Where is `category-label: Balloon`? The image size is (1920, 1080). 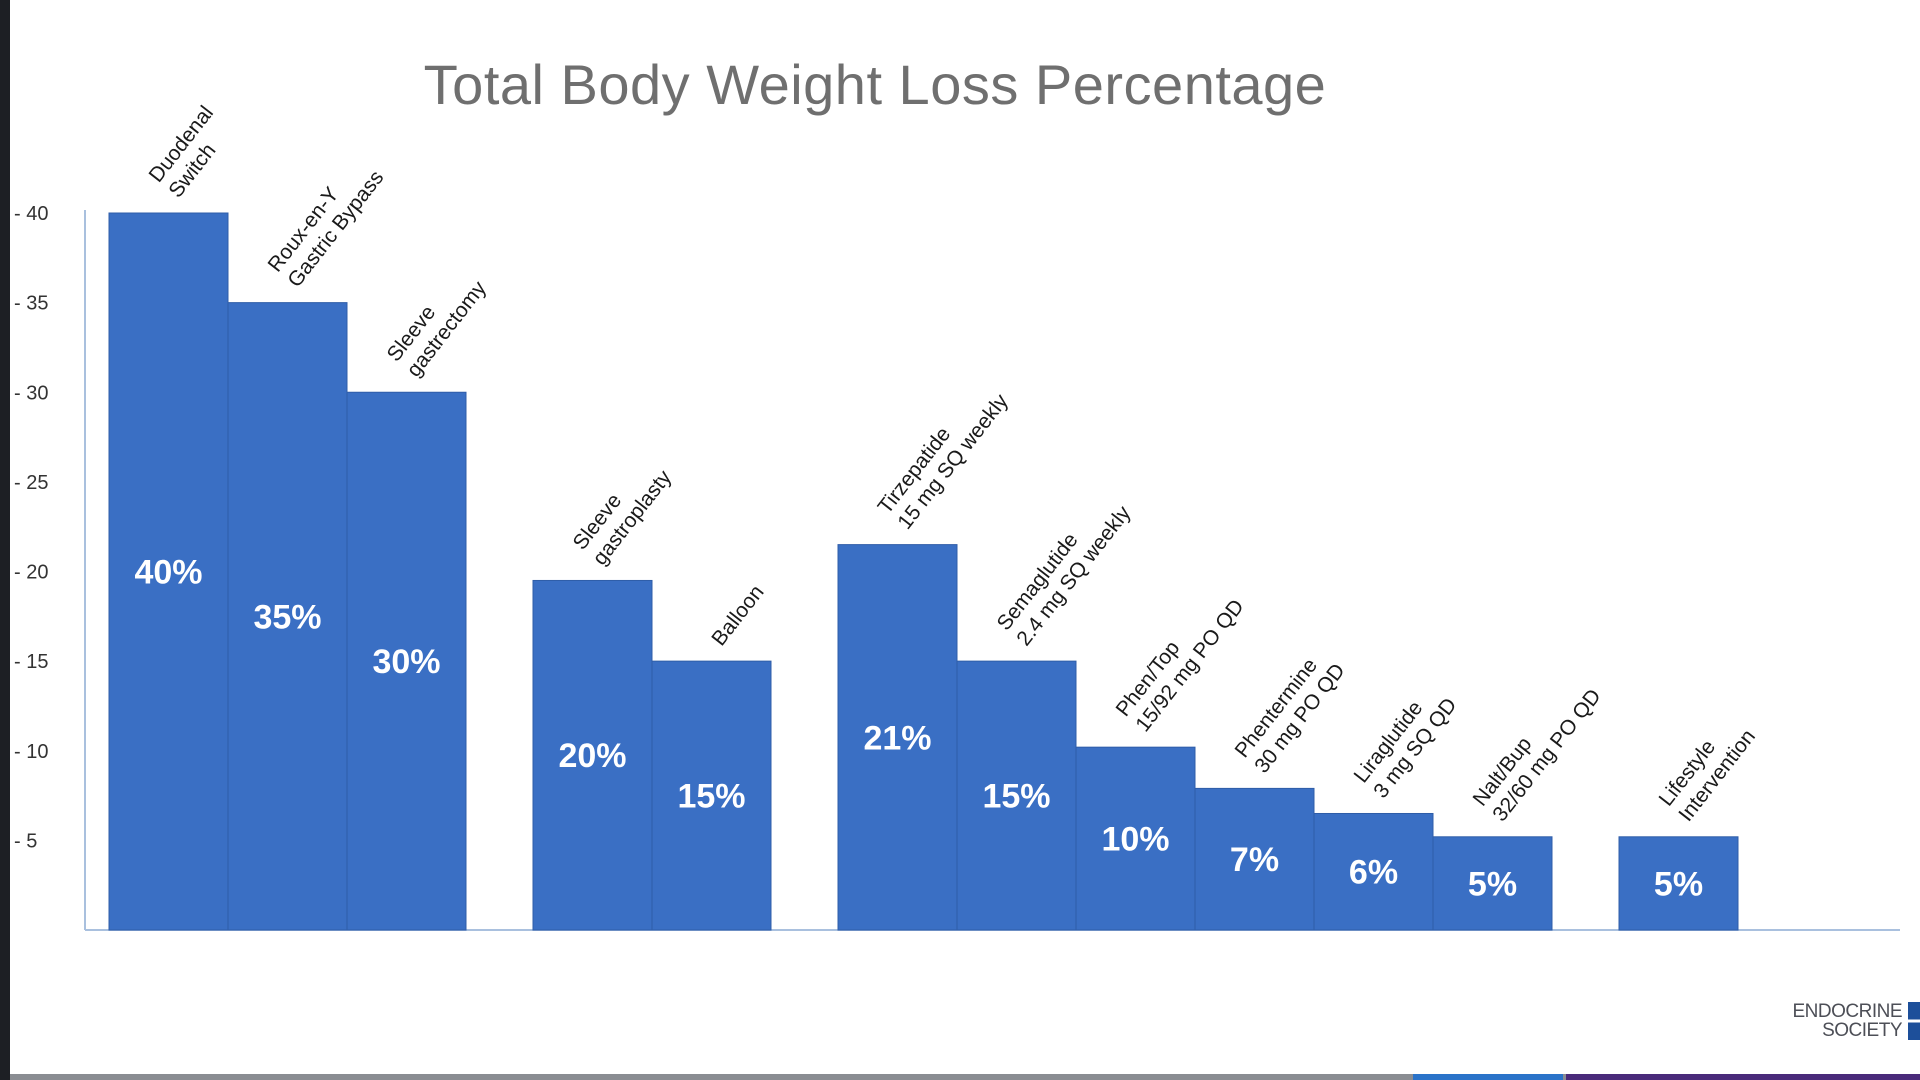 category-label: Balloon is located at coordinates (737, 615).